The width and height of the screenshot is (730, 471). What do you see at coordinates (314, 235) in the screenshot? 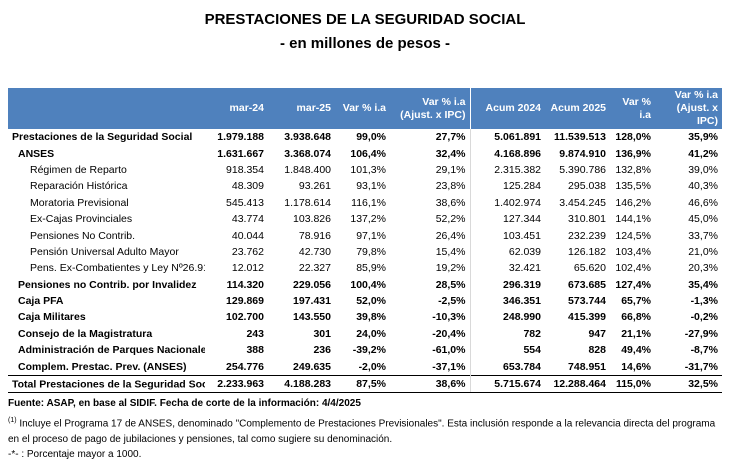
I see `cell: 78.916` at bounding box center [314, 235].